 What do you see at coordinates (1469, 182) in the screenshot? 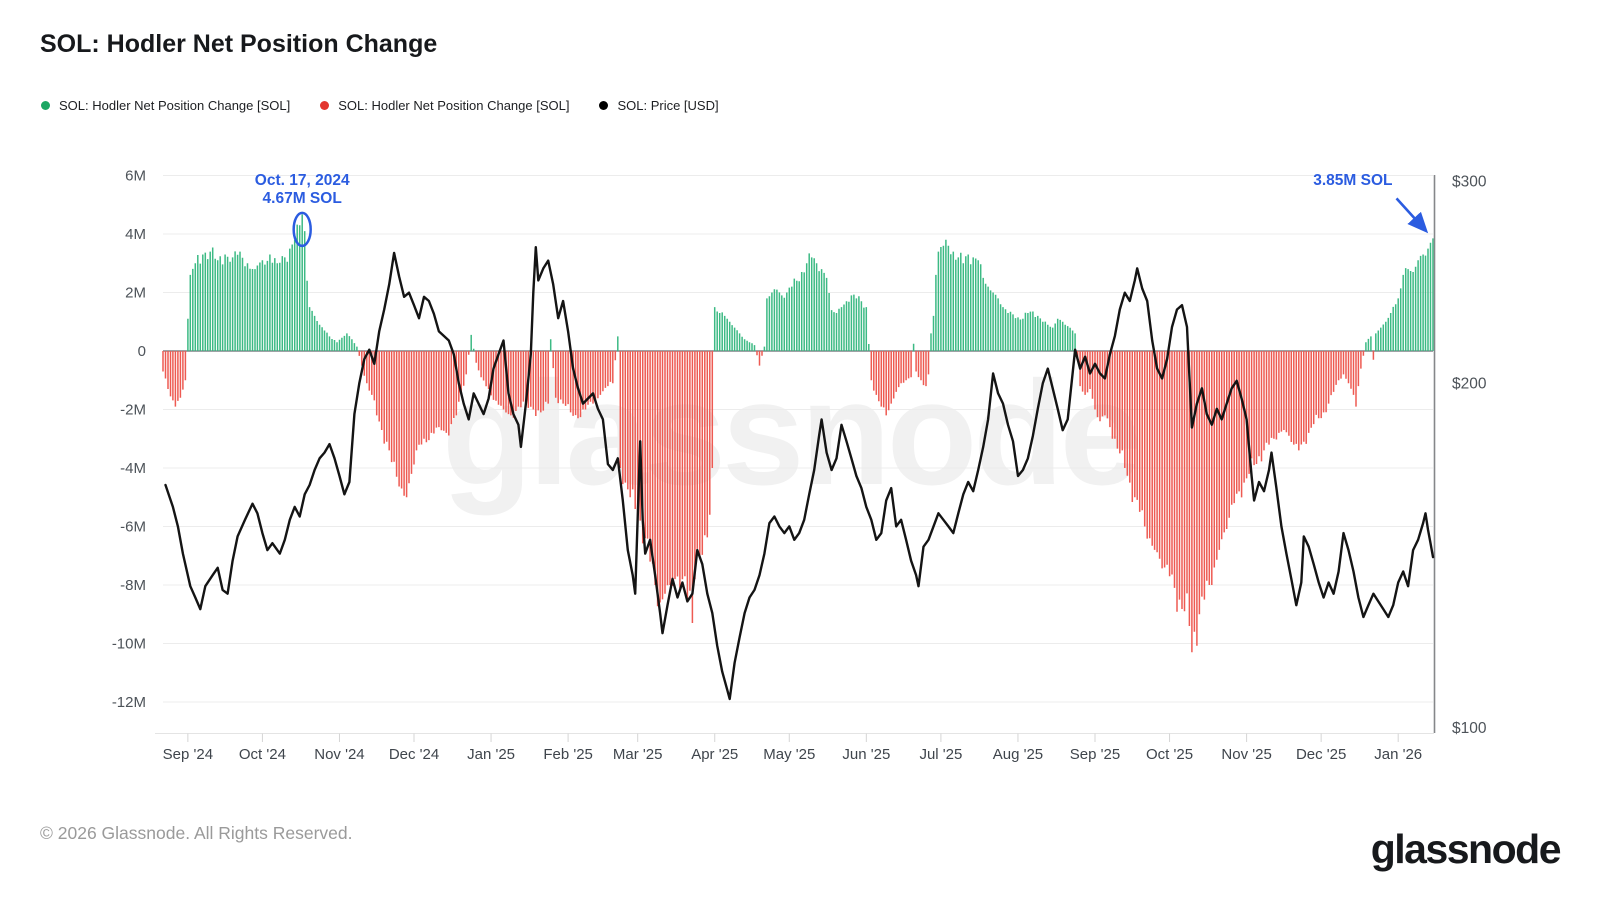
I see `y-axis-right-tick-label: $300` at bounding box center [1469, 182].